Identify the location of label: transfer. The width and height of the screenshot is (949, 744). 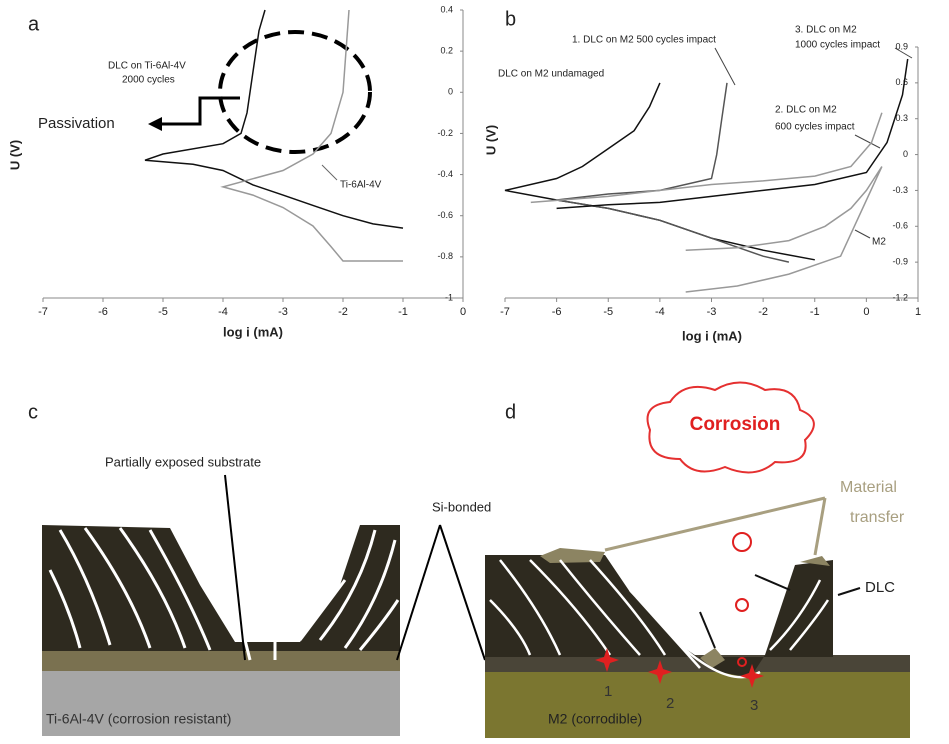
(877, 517).